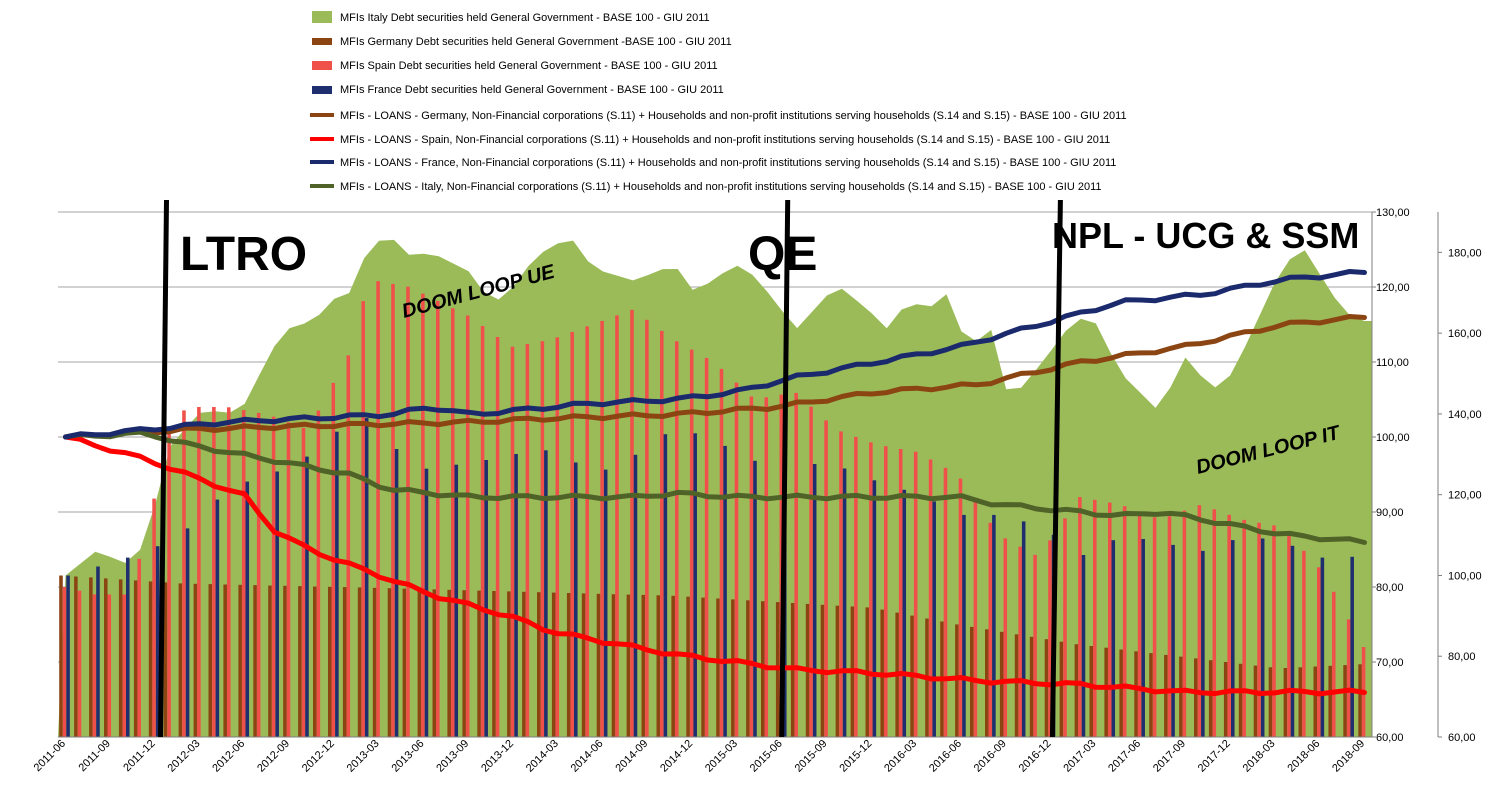  Describe the element at coordinates (1393, 213) in the screenshot. I see `left-axis-tick-label: 130,00` at that location.